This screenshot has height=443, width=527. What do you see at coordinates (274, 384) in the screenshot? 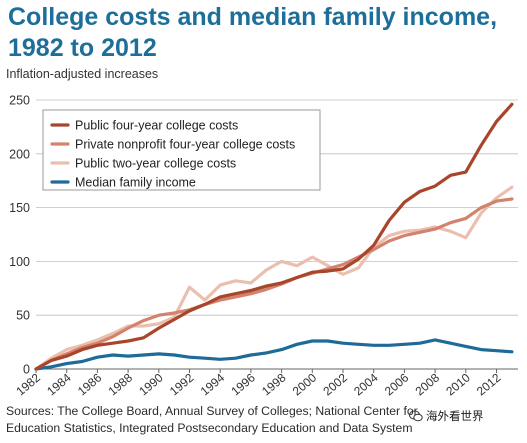
I see `x-tick-label: 1998` at bounding box center [274, 384].